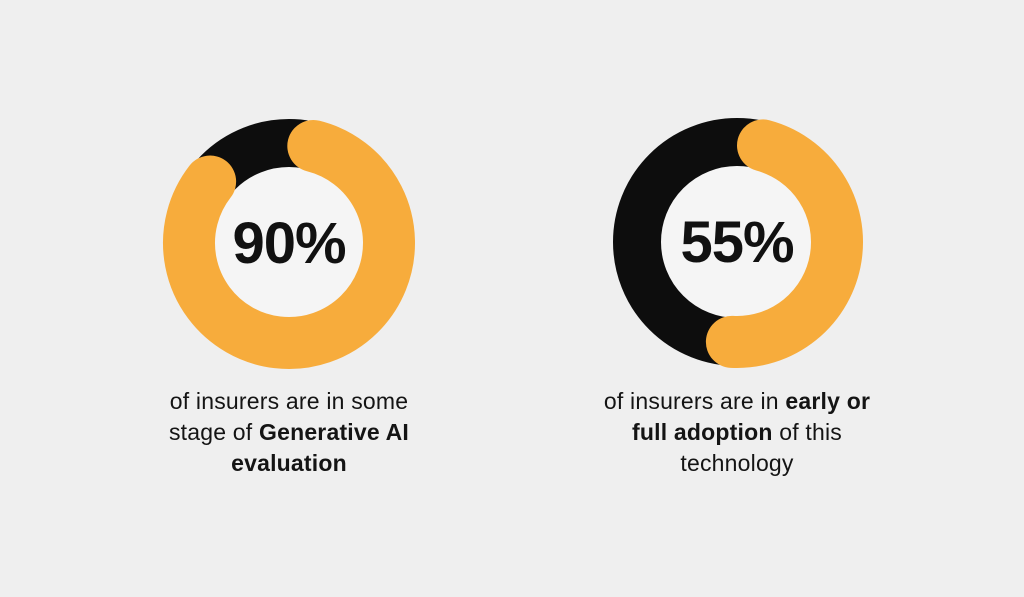  I want to click on caption-line: of insurers are in early or, so click(737, 401).